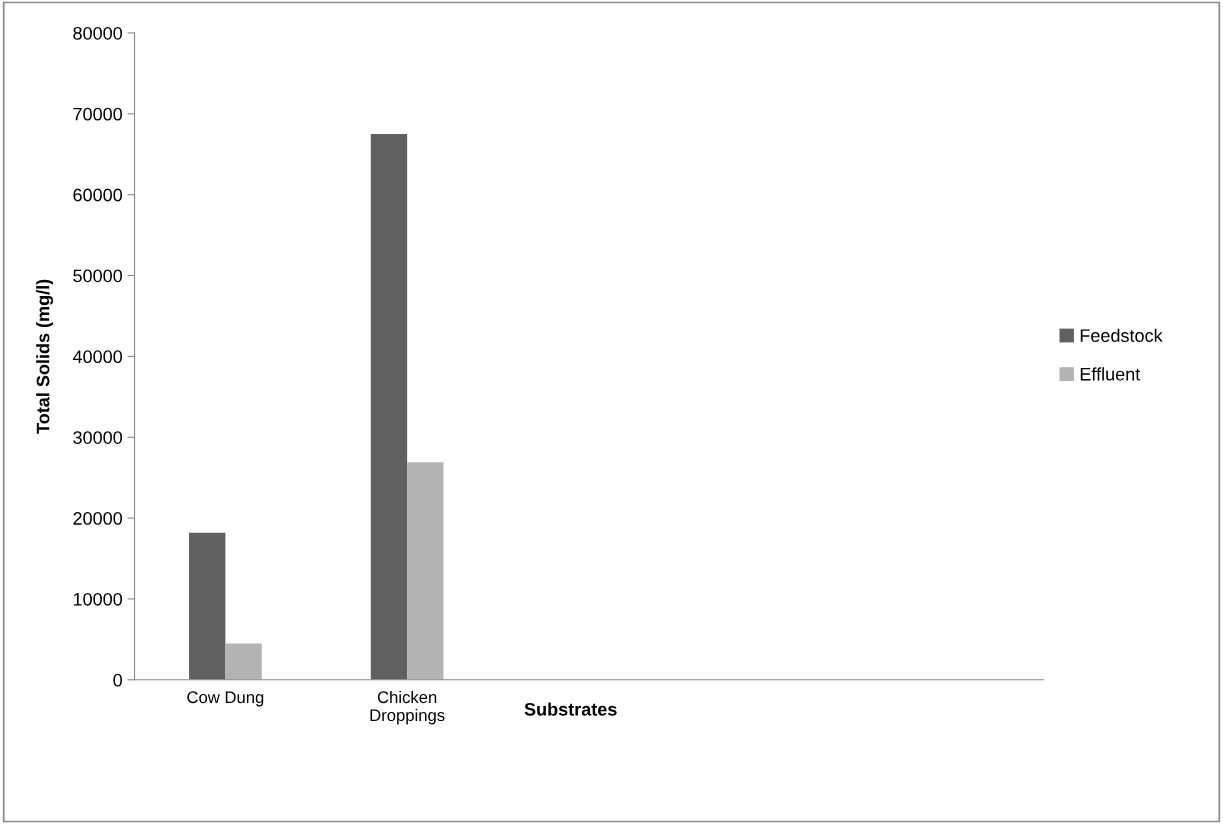  What do you see at coordinates (98, 518) in the screenshot?
I see `y-tick-label: 20000` at bounding box center [98, 518].